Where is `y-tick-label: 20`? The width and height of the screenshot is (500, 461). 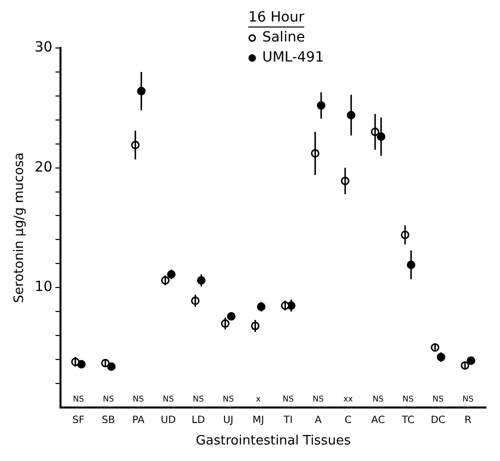 y-tick-label: 20 is located at coordinates (43, 167).